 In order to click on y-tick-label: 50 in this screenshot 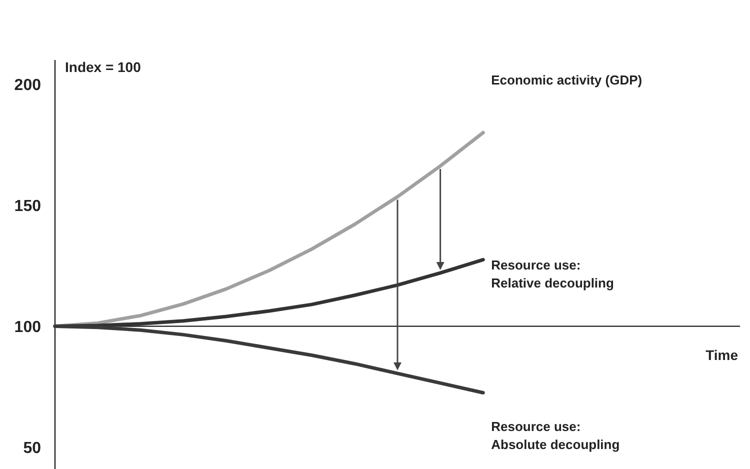, I will do `click(32, 449)`.